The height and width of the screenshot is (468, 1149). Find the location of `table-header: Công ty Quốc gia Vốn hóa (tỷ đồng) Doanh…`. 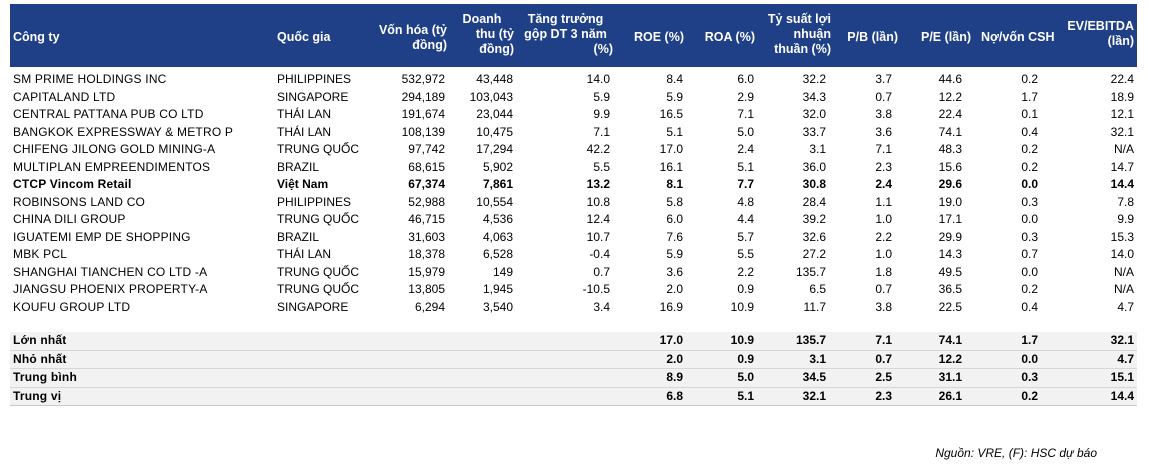

table-header: Công ty Quốc gia Vốn hóa (tỷ đồng) Doanh… is located at coordinates (573, 35).